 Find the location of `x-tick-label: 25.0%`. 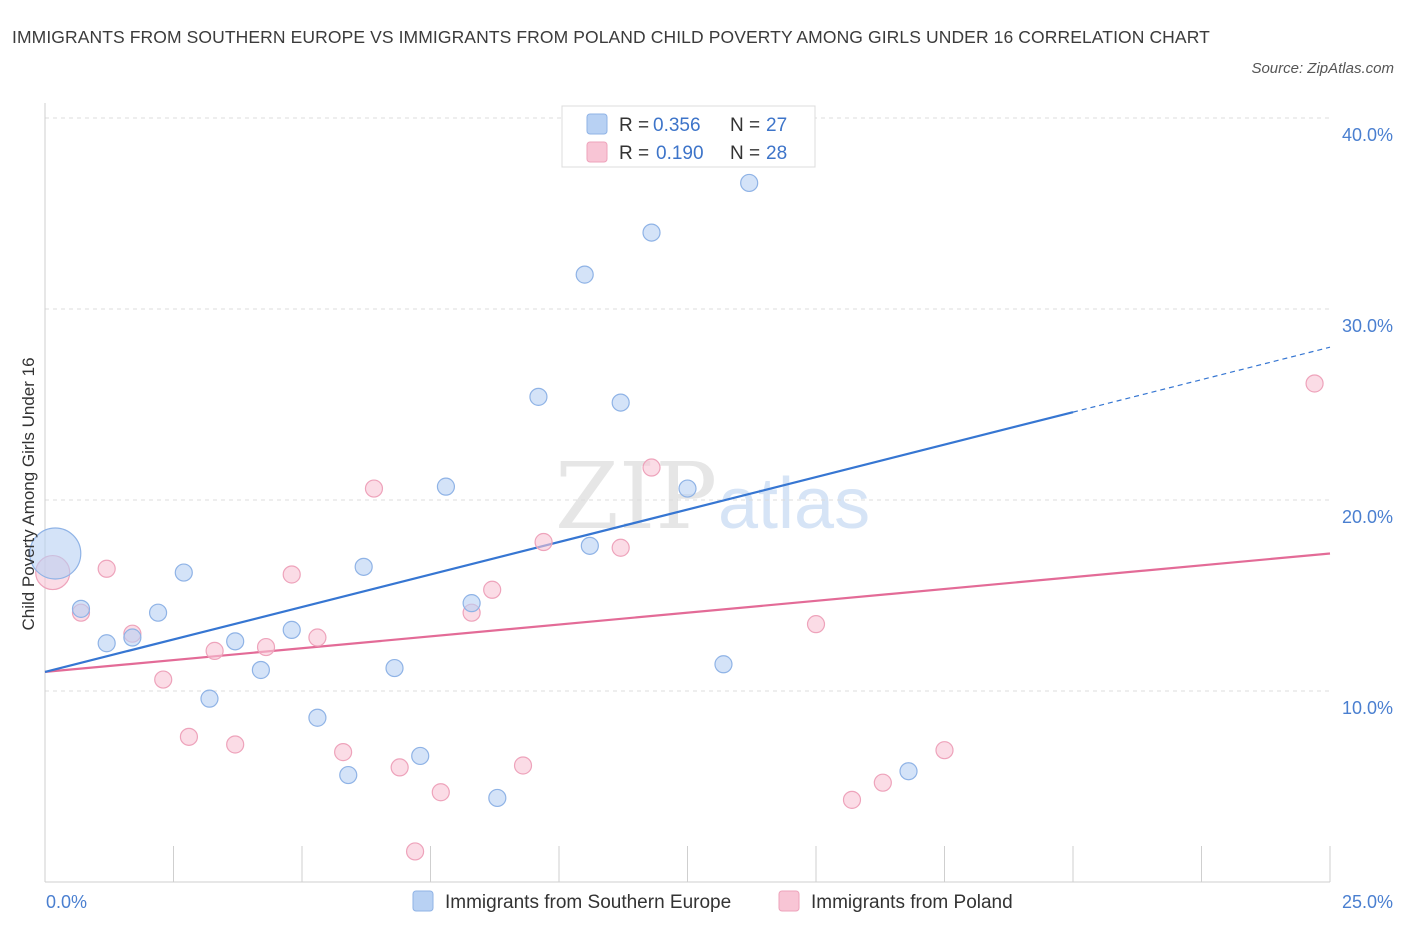

x-tick-label: 25.0% is located at coordinates (1367, 902).